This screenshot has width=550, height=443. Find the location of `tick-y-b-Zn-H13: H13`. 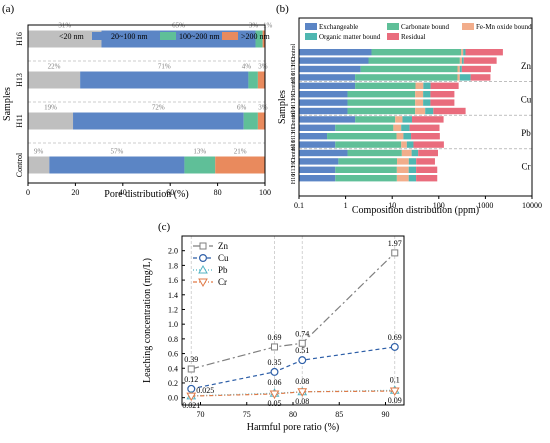

tick-y-b-Zn-H13: H13 is located at coordinates (294, 70).